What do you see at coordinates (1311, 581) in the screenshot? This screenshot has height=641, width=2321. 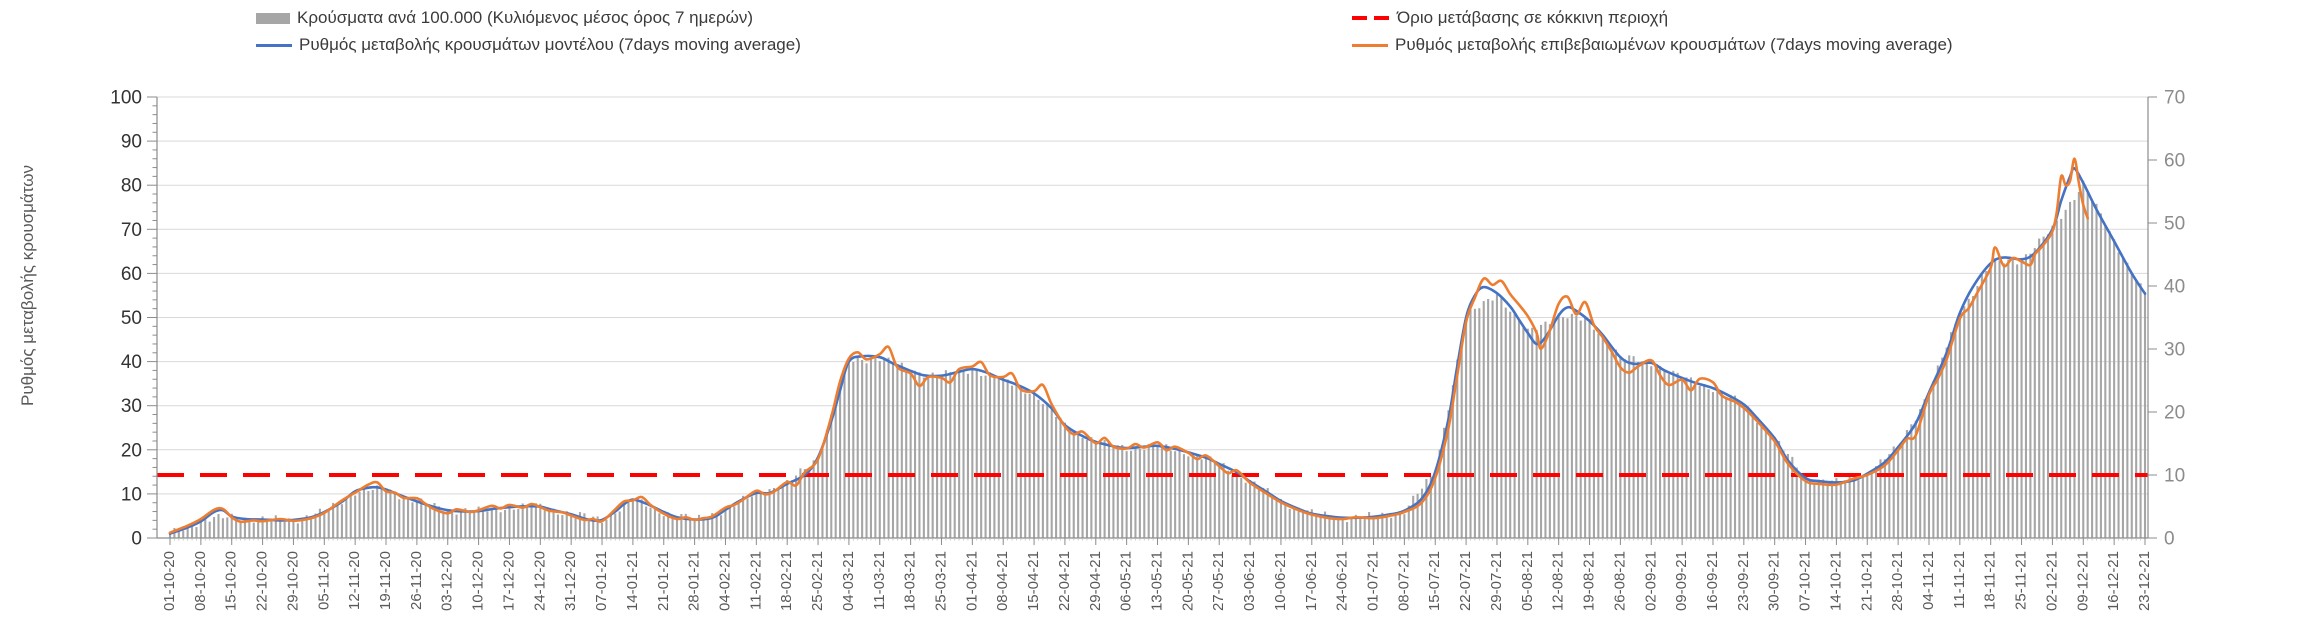 I see `svg-text: 17-06-21` at bounding box center [1311, 581].